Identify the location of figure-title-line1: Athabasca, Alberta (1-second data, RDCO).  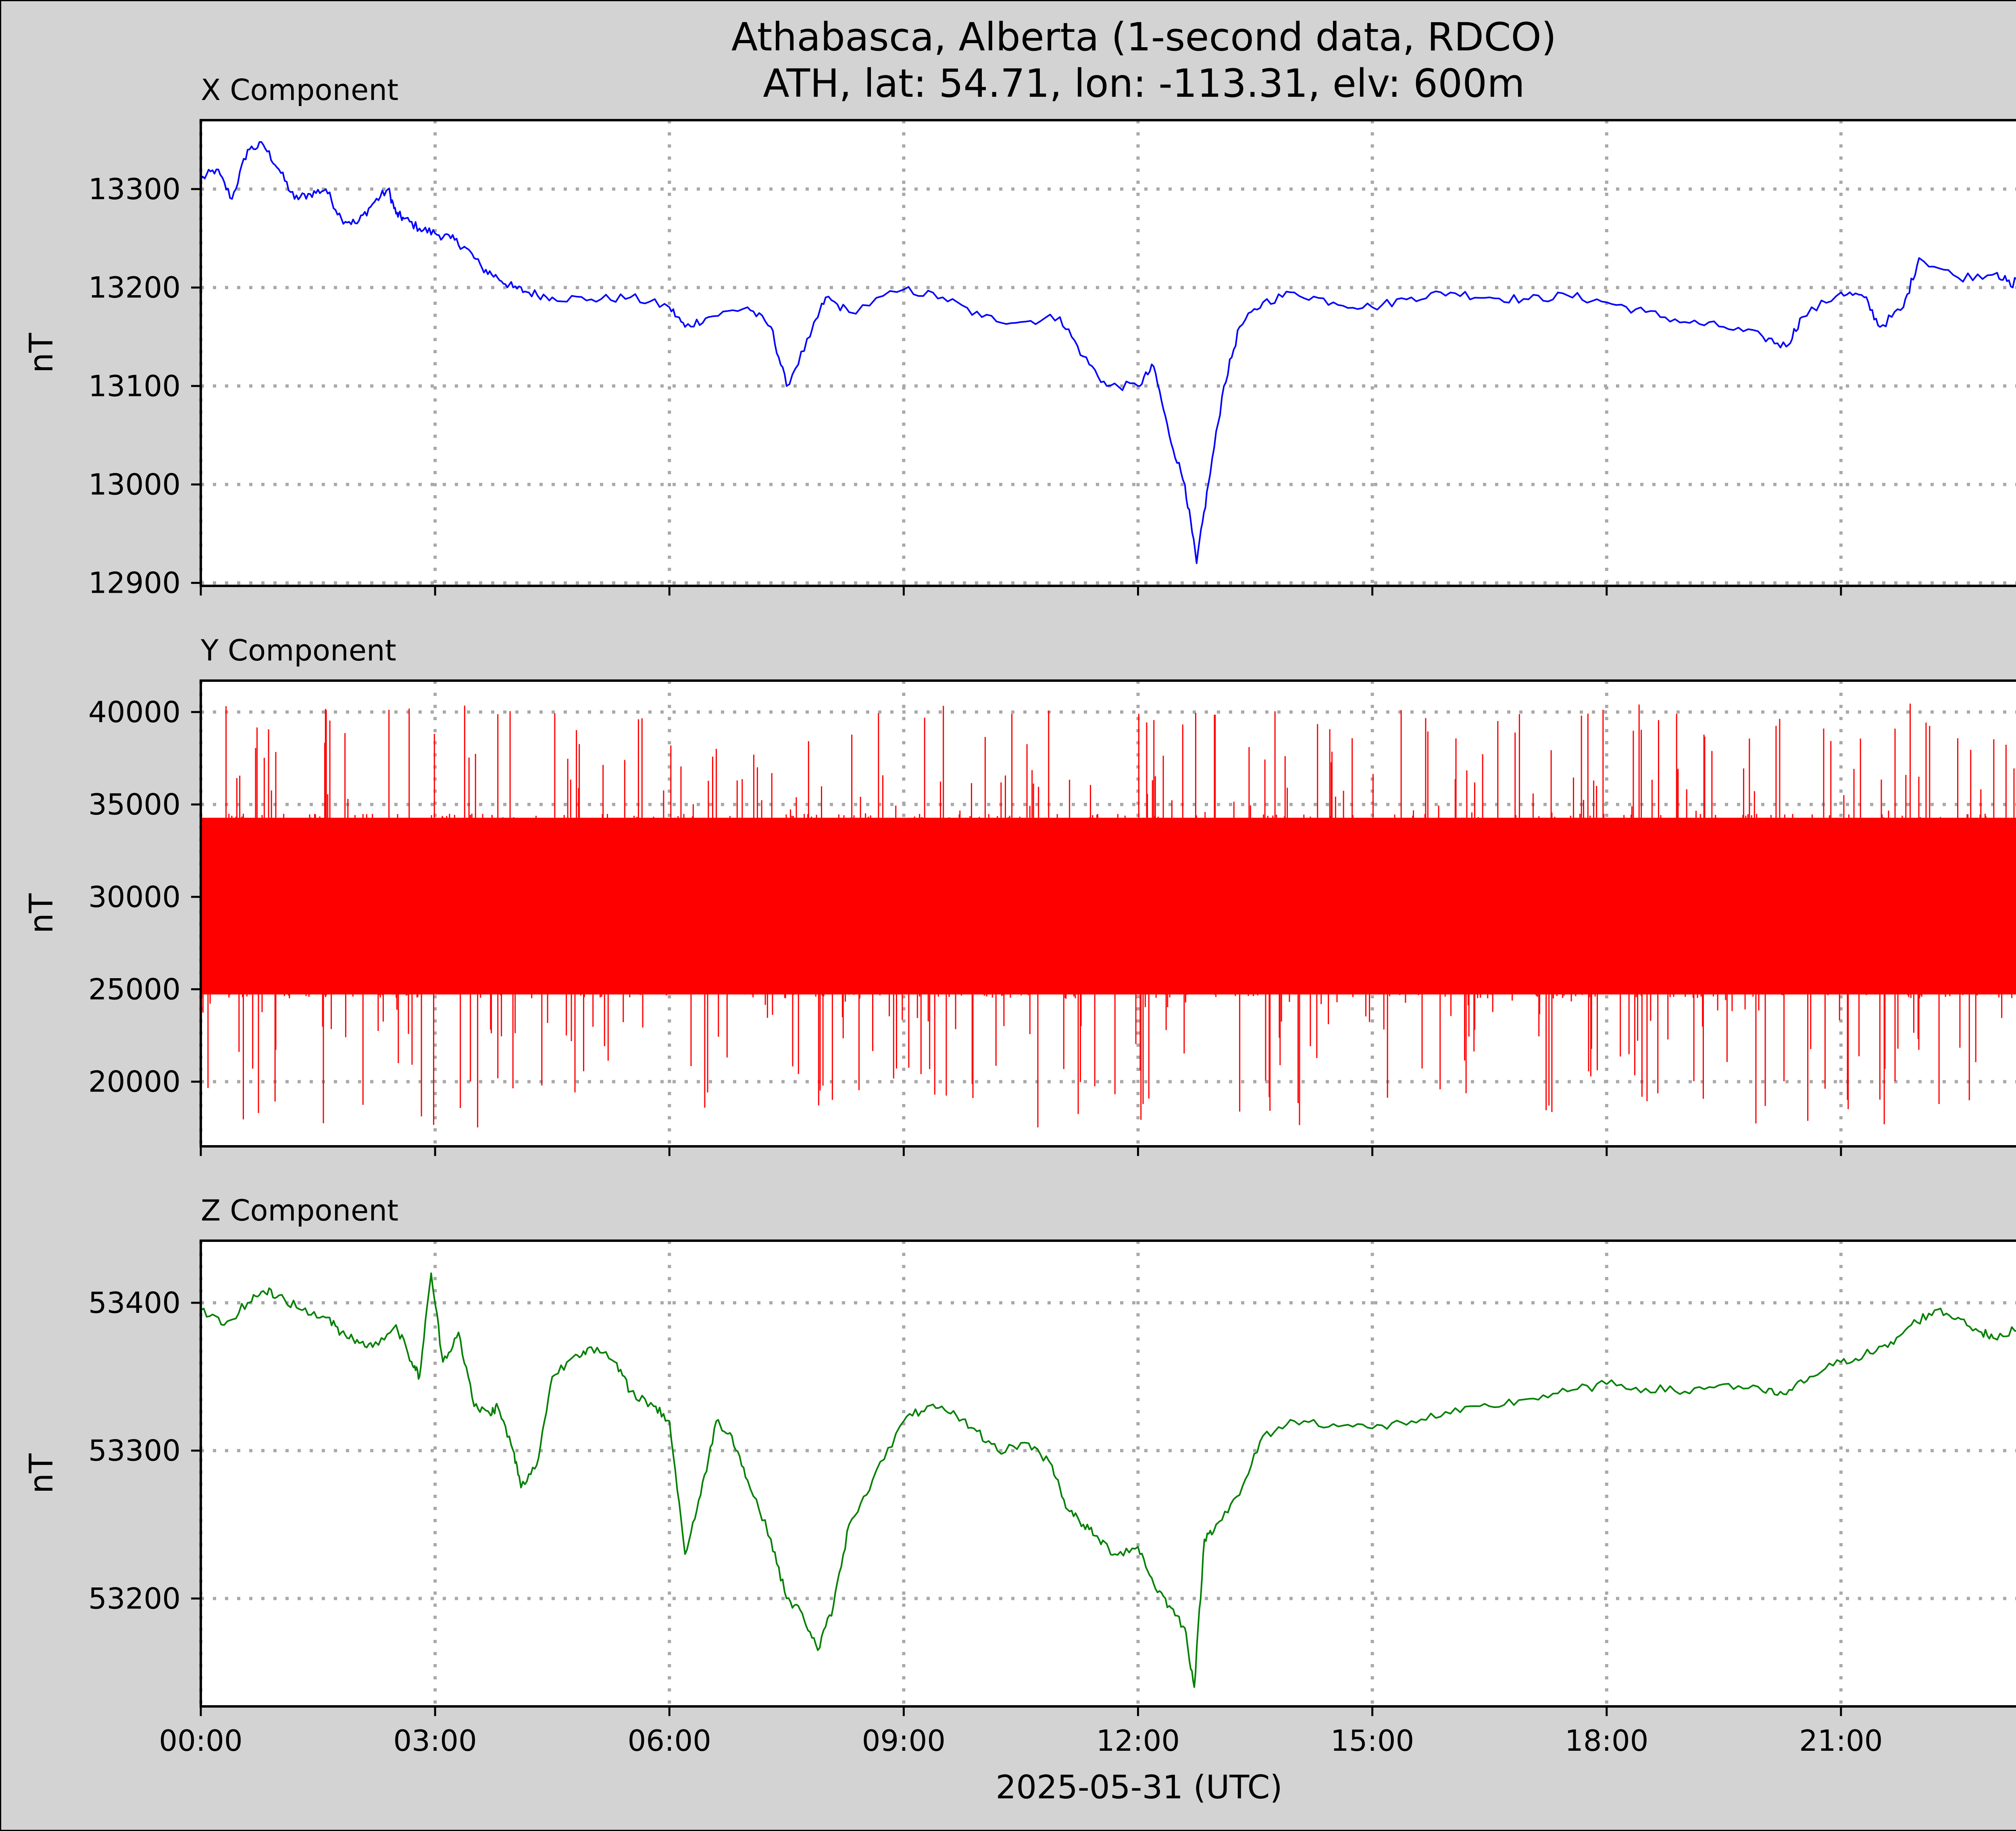
(1144, 37).